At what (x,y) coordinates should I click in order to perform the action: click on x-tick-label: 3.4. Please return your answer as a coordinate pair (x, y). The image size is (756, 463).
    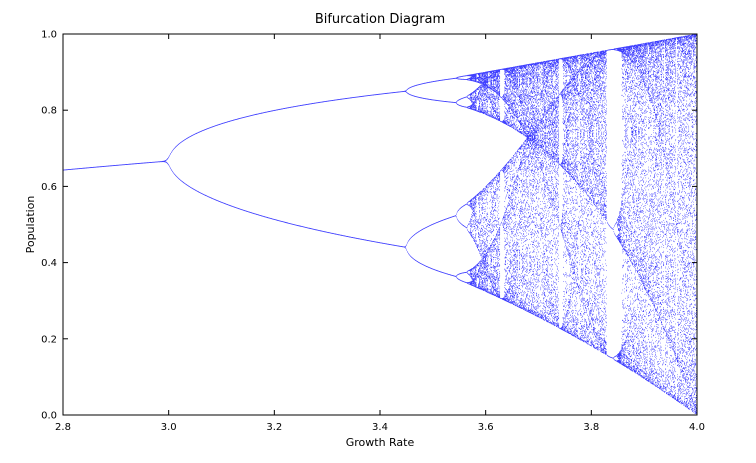
    Looking at the image, I should click on (380, 427).